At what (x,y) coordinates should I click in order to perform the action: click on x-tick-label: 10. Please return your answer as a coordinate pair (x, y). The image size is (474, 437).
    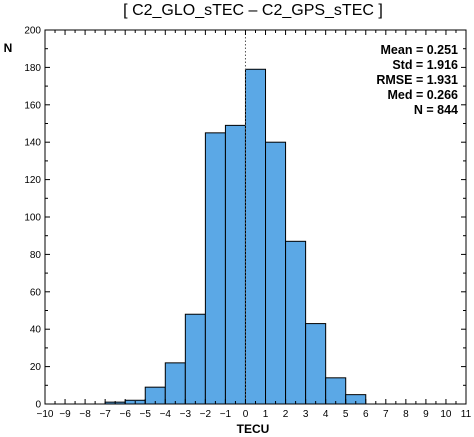
    Looking at the image, I should click on (446, 414).